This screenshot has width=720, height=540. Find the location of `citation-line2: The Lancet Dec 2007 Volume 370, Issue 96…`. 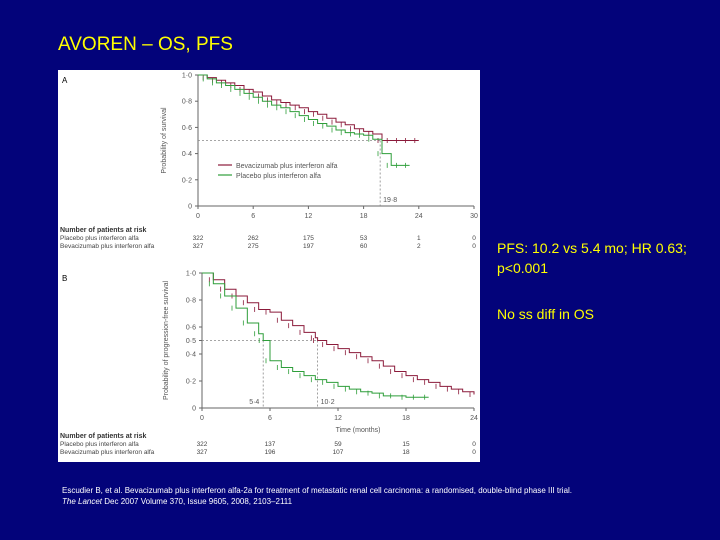

citation-line2: The Lancet Dec 2007 Volume 370, Issue 96… is located at coordinates (317, 501).